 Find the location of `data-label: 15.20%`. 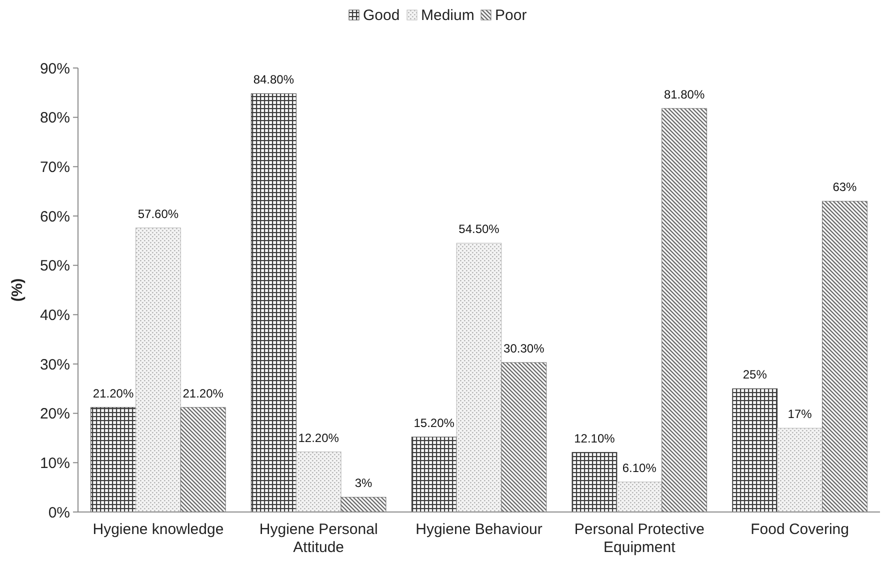

data-label: 15.20% is located at coordinates (434, 423).